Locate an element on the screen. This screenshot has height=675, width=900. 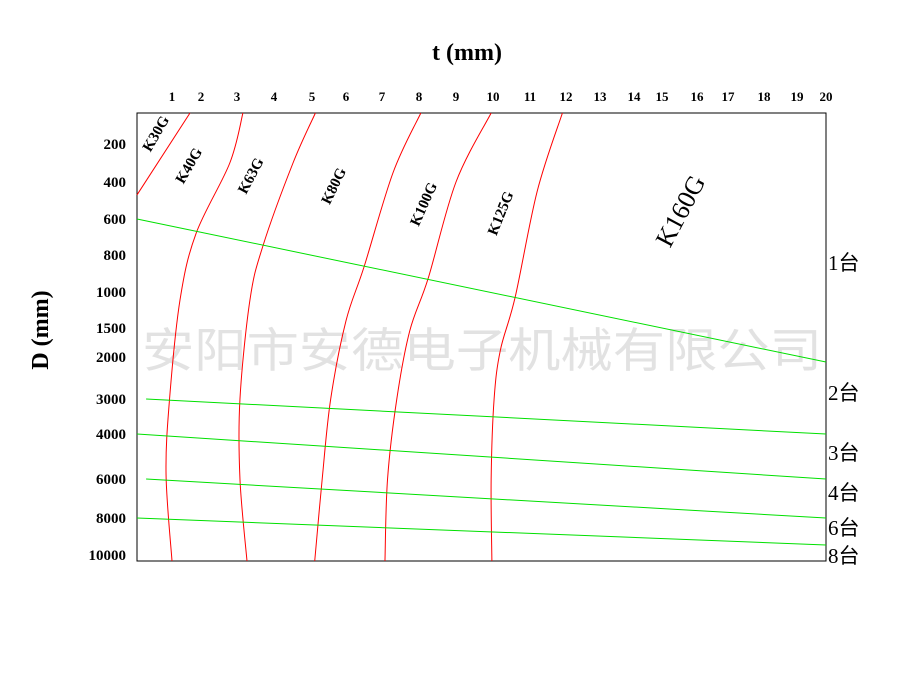
unit-count-label: 1台 is located at coordinates (844, 263).